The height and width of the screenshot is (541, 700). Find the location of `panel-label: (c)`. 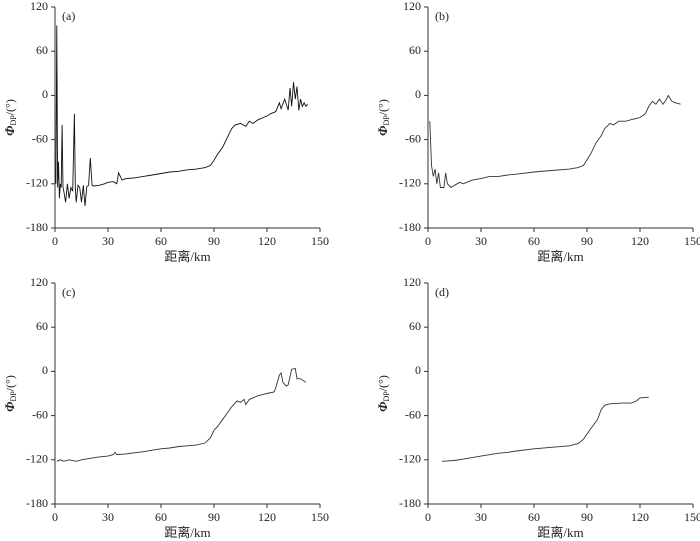

panel-label: (c) is located at coordinates (68, 292).